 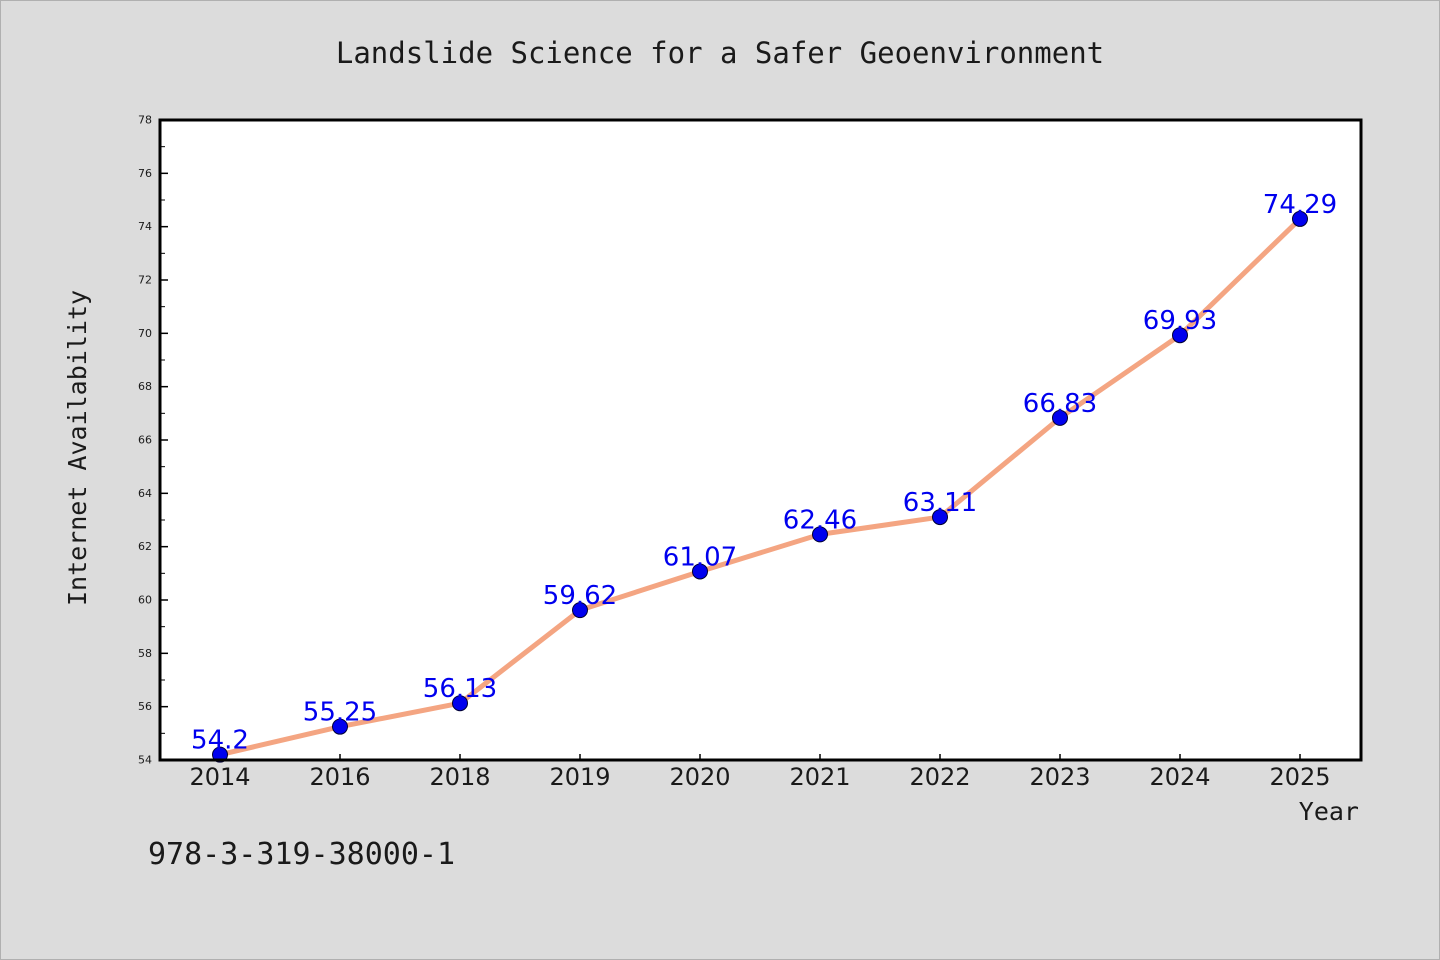 What do you see at coordinates (939, 777) in the screenshot?
I see `x-tick-label: 2022` at bounding box center [939, 777].